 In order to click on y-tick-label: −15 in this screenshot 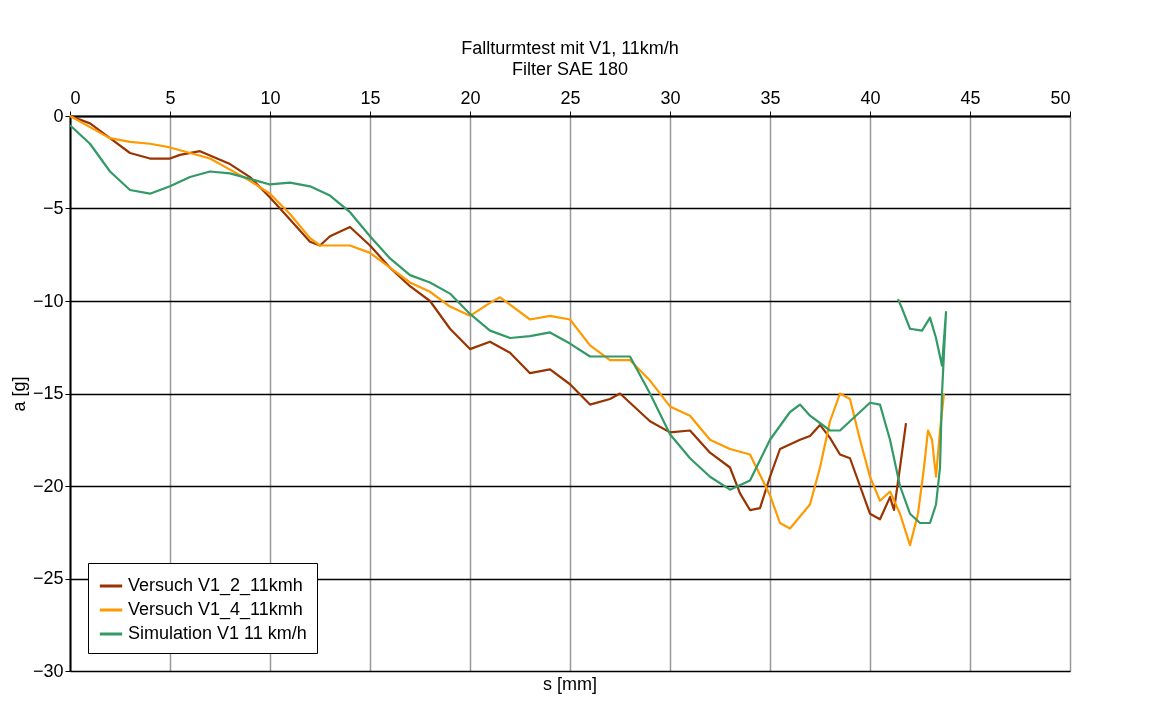, I will do `click(48, 393)`.